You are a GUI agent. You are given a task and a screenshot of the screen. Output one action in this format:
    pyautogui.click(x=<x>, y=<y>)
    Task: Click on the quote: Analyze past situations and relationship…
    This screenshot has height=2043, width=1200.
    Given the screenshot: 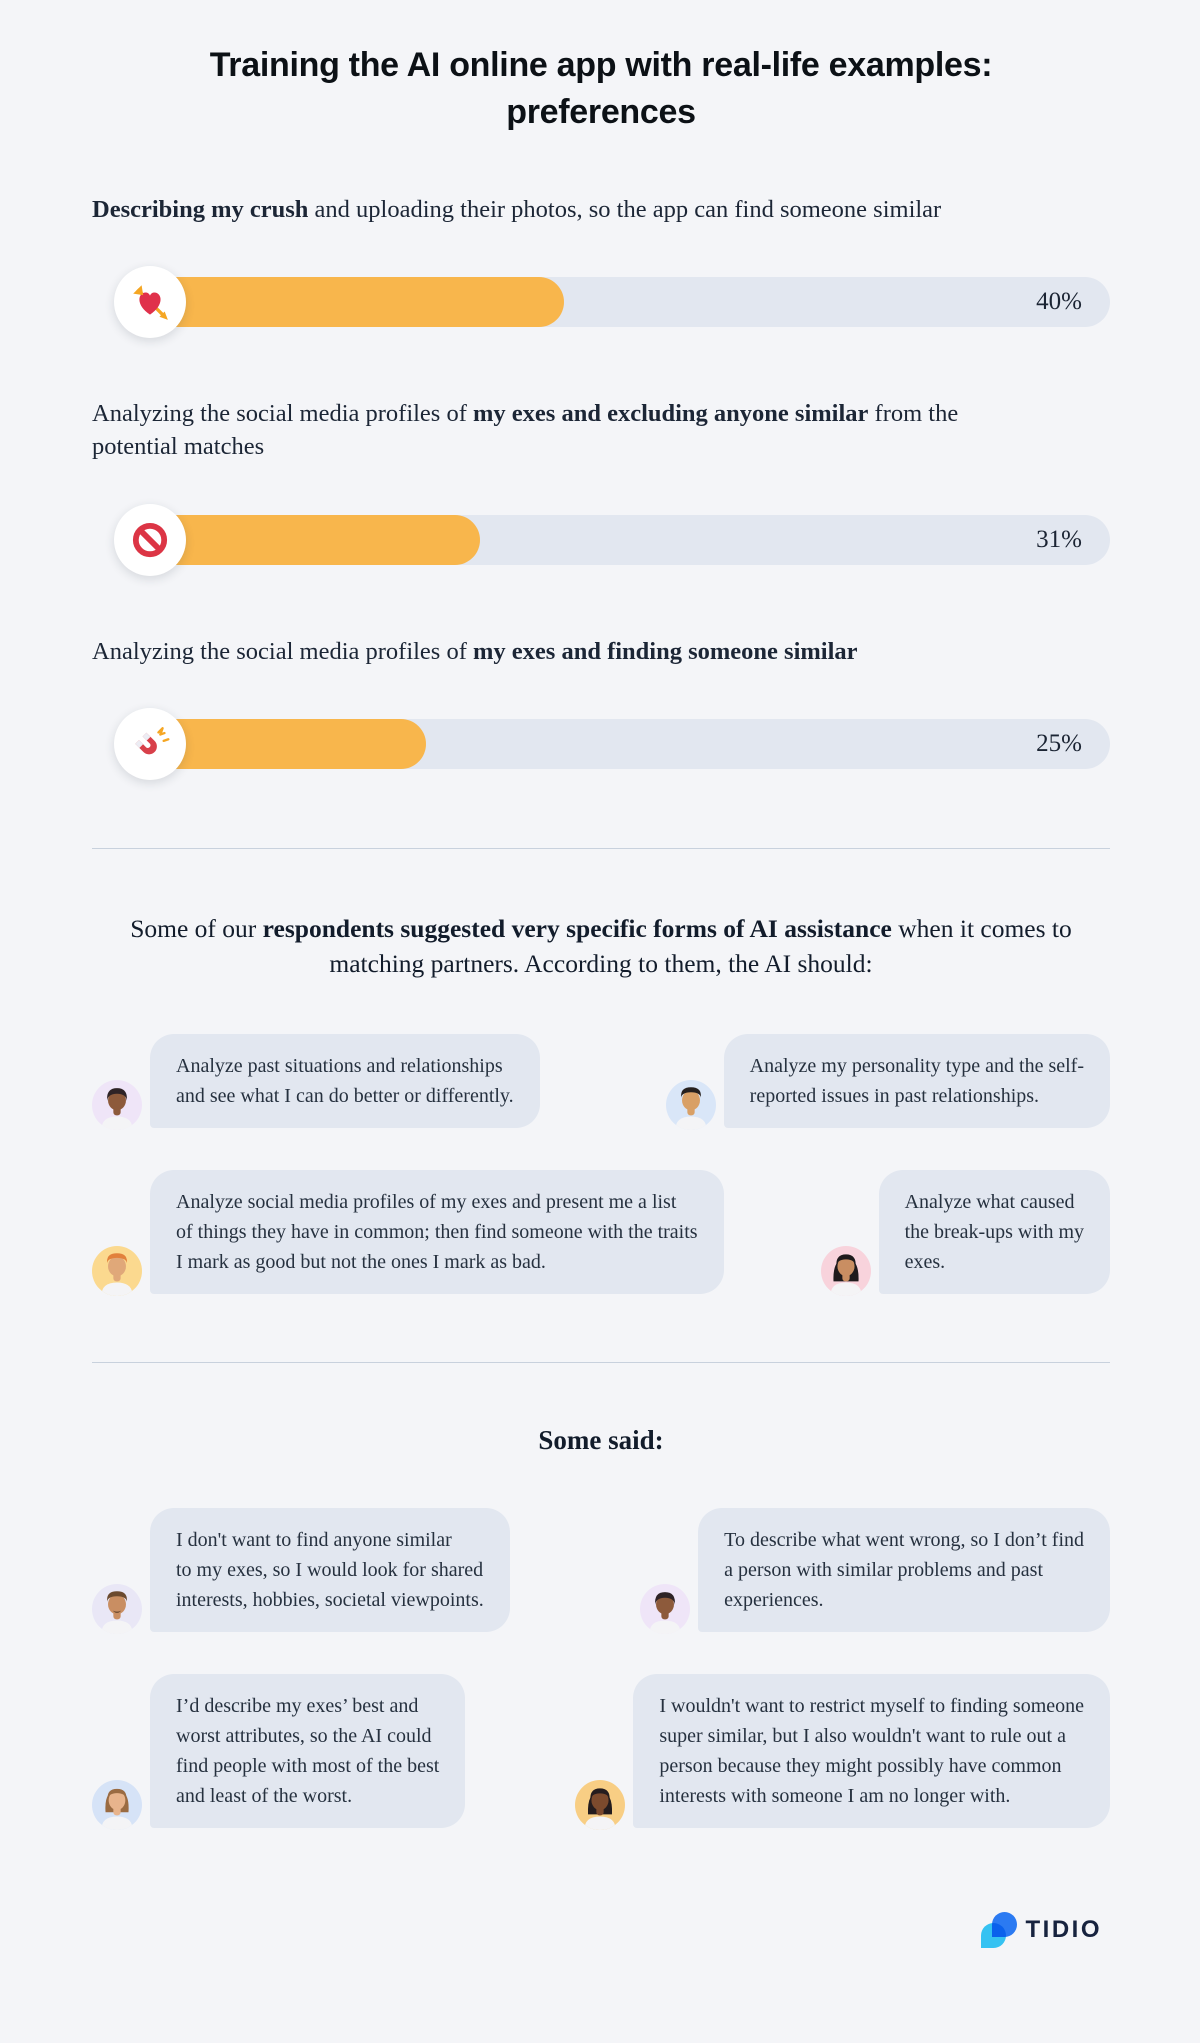 What is the action you would take?
    pyautogui.click(x=316, y=1081)
    